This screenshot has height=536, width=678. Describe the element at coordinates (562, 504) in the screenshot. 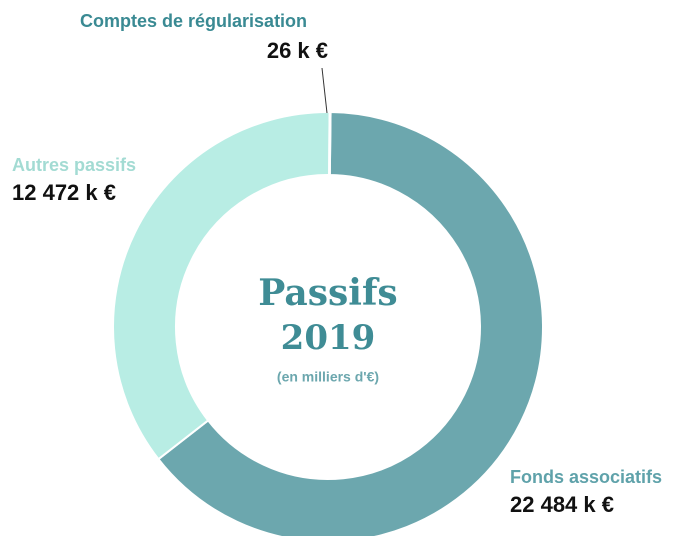

I see `value-label: 22 484 k €` at that location.